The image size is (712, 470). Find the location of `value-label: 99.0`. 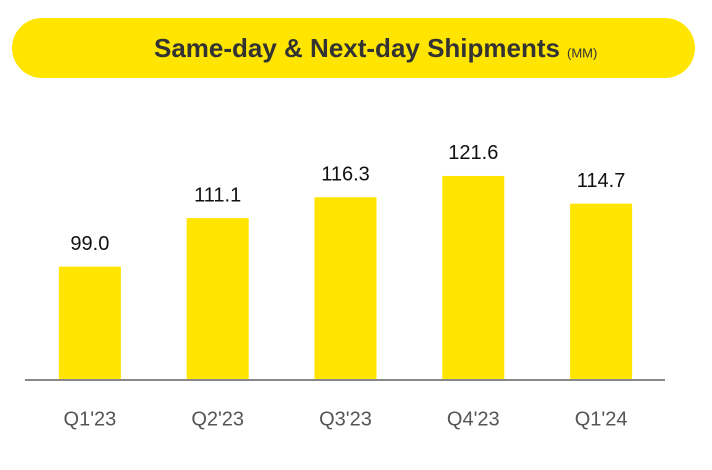

value-label: 99.0 is located at coordinates (89, 244).